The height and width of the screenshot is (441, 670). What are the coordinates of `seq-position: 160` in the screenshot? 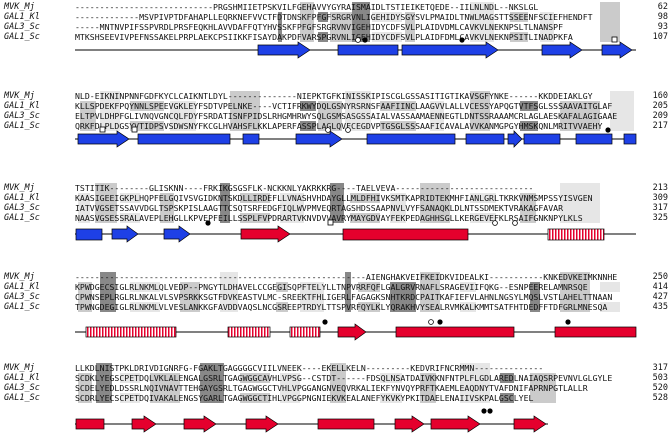 It's located at (660, 96).